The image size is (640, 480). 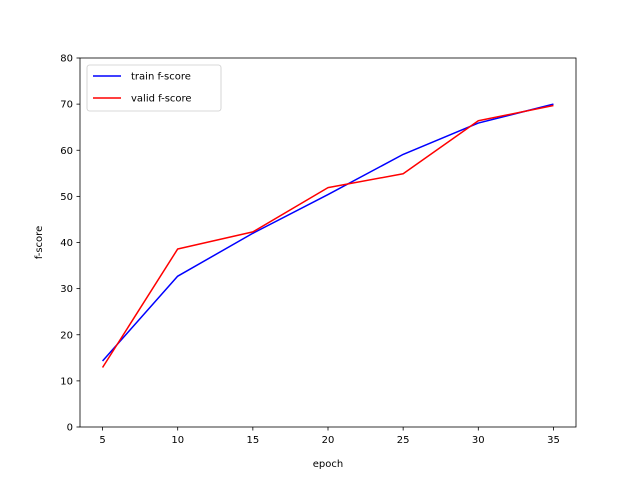 What do you see at coordinates (66, 59) in the screenshot?
I see `y-tick-label: 80` at bounding box center [66, 59].